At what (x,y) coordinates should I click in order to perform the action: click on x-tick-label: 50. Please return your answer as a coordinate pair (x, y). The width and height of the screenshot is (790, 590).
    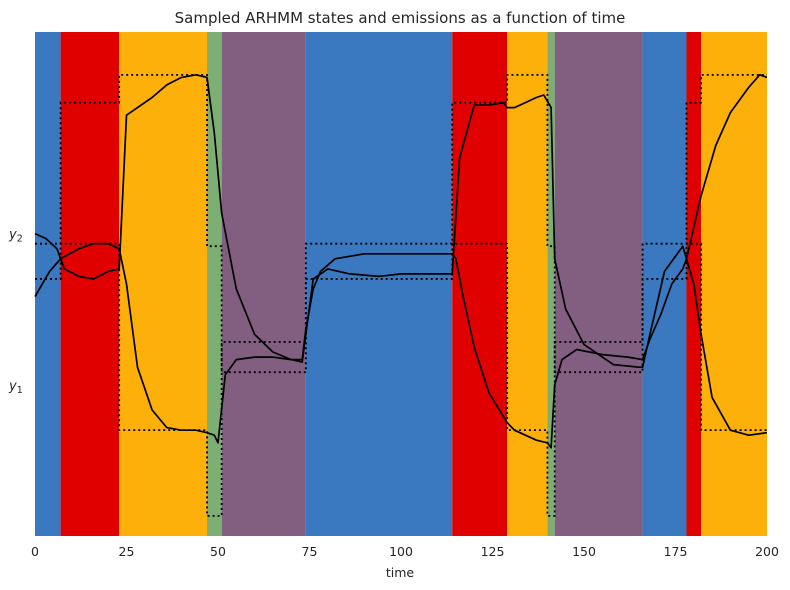
    Looking at the image, I should click on (218, 551).